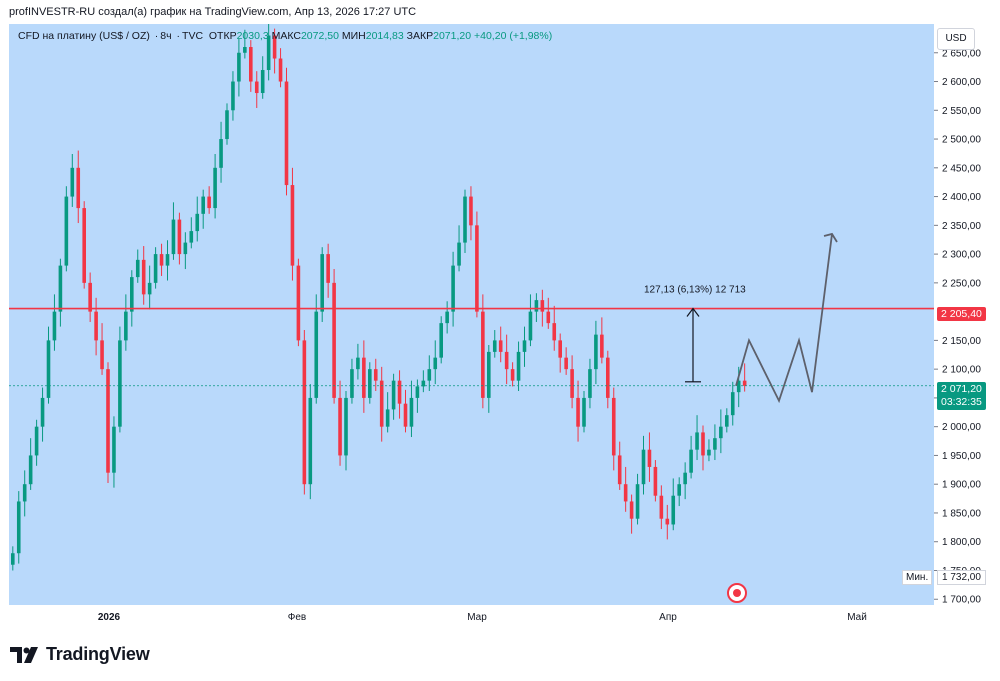  I want to click on time-tick-label: Апр, so click(668, 617).